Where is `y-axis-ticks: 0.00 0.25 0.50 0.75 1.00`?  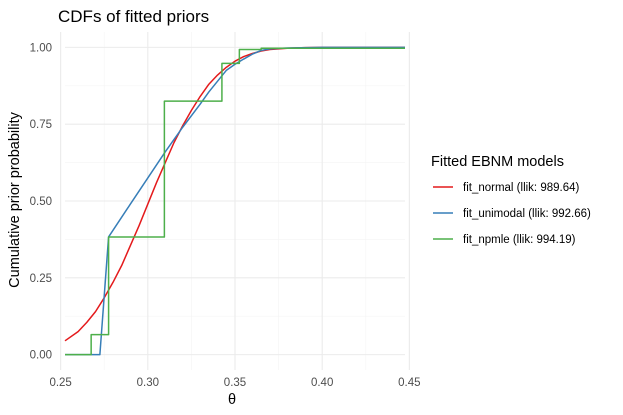
y-axis-ticks: 0.00 0.25 0.50 0.75 1.00 is located at coordinates (41, 201).